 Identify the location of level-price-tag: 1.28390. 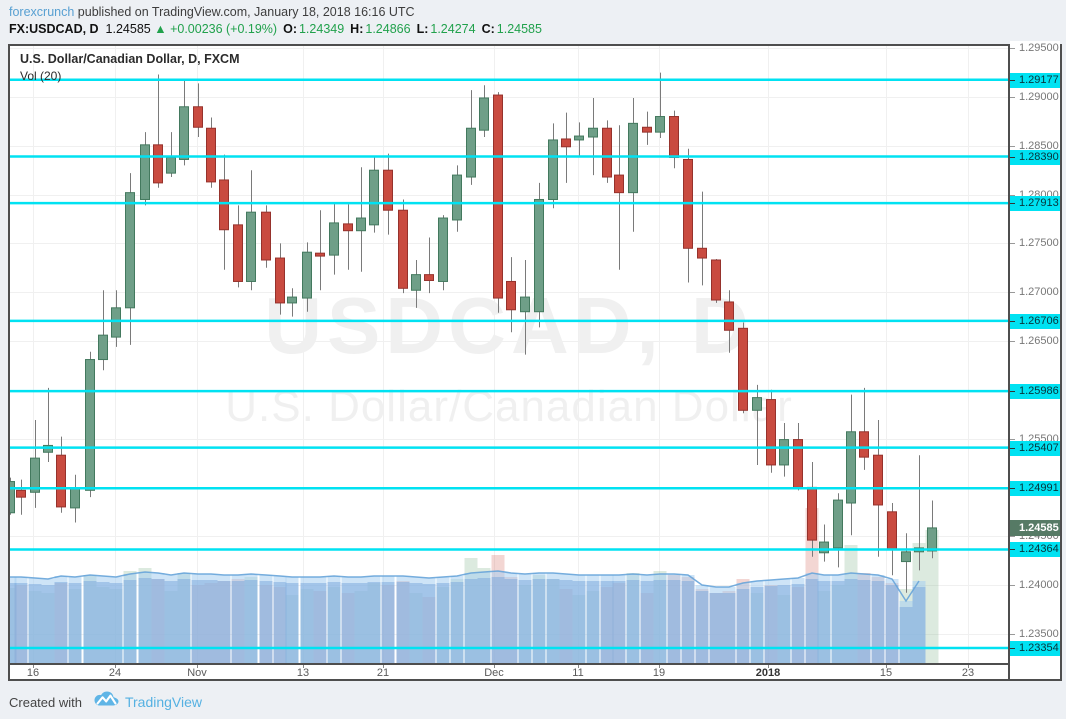
(1035, 157).